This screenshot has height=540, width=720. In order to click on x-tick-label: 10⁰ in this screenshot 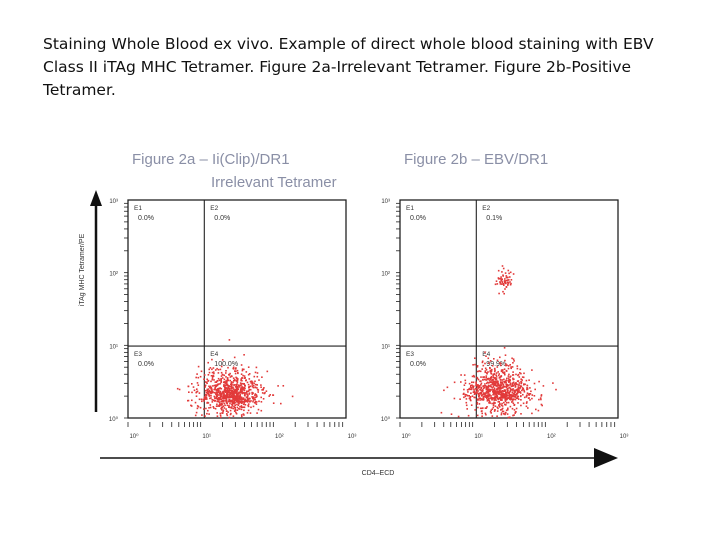, I will do `click(406, 436)`.